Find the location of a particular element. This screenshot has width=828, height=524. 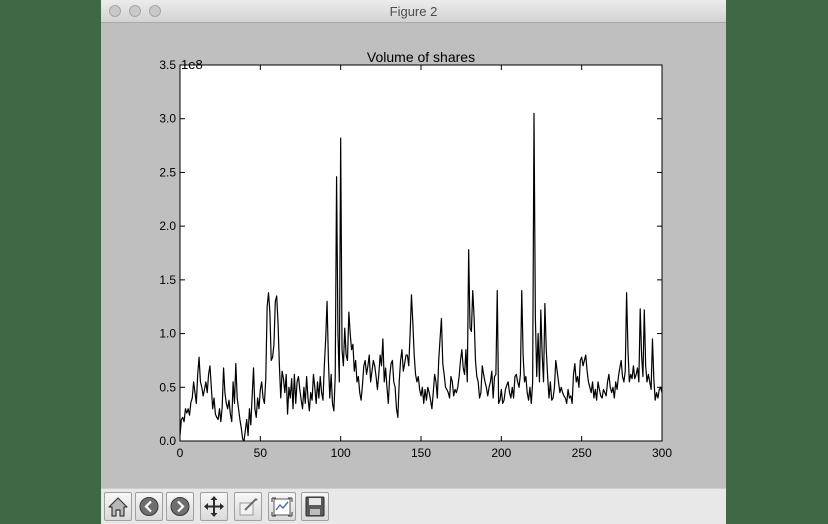

x-tick-label: 50 is located at coordinates (261, 453).